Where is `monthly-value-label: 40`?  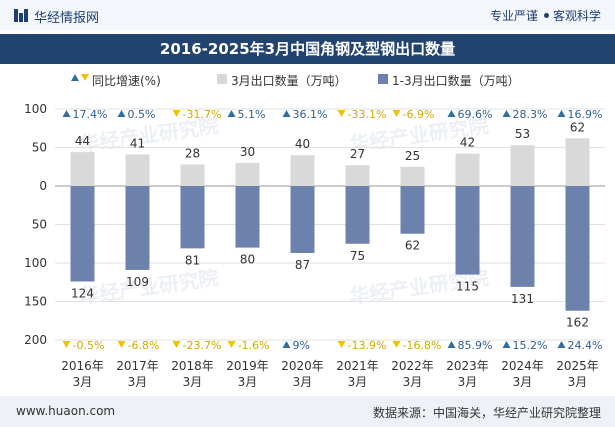 monthly-value-label: 40 is located at coordinates (302, 144).